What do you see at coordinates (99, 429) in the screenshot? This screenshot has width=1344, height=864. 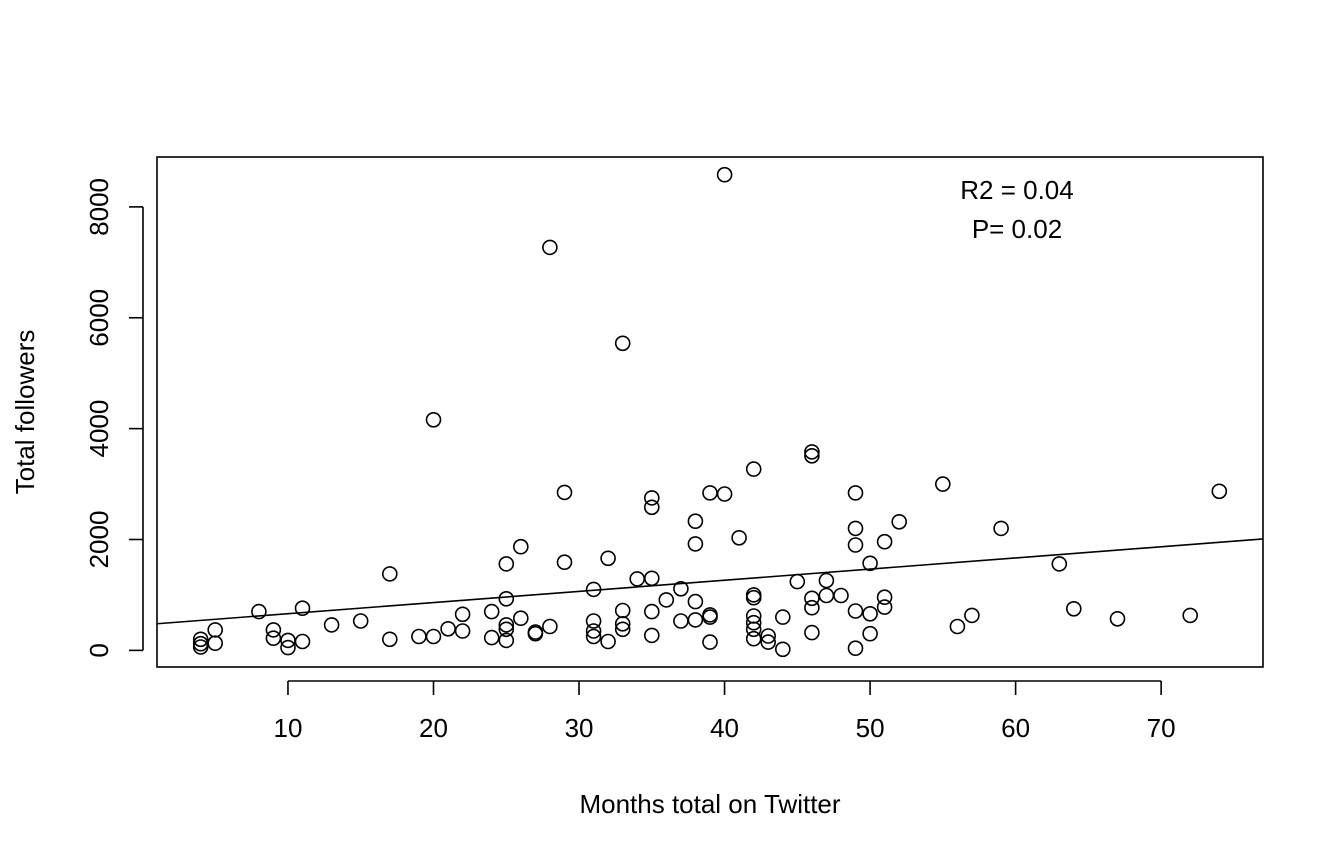 I see `y-tick-label: 4000` at bounding box center [99, 429].